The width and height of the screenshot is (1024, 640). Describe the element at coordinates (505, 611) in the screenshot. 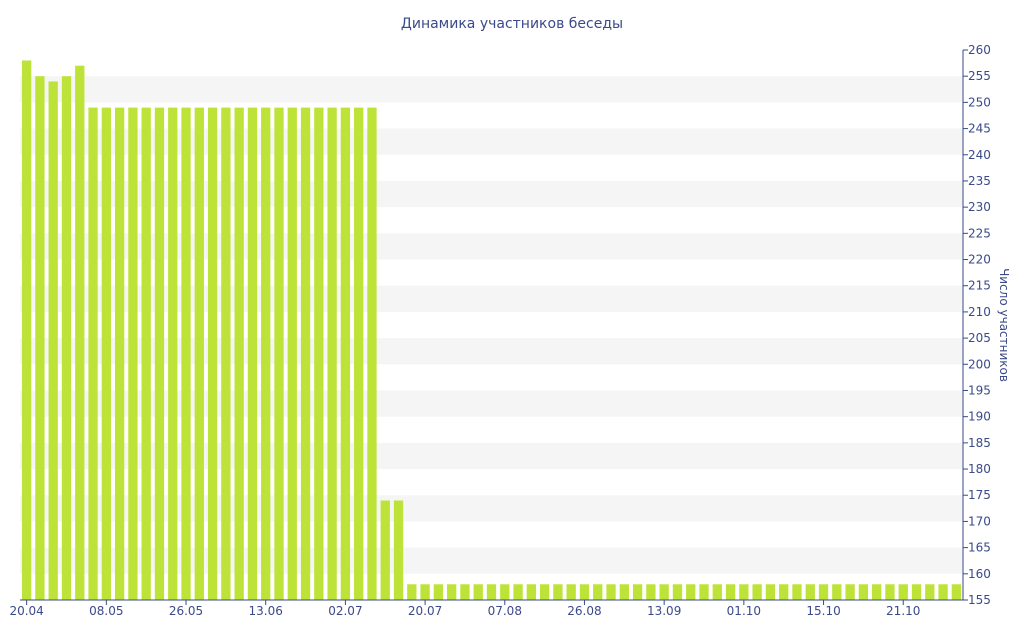

I see `x-tick-label: 07.08` at that location.